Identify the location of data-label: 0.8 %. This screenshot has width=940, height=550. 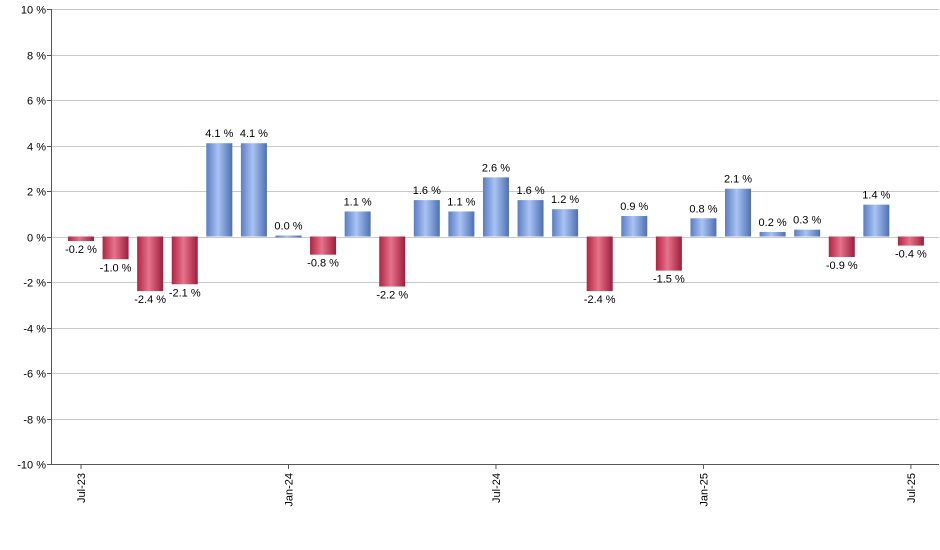
(703, 209).